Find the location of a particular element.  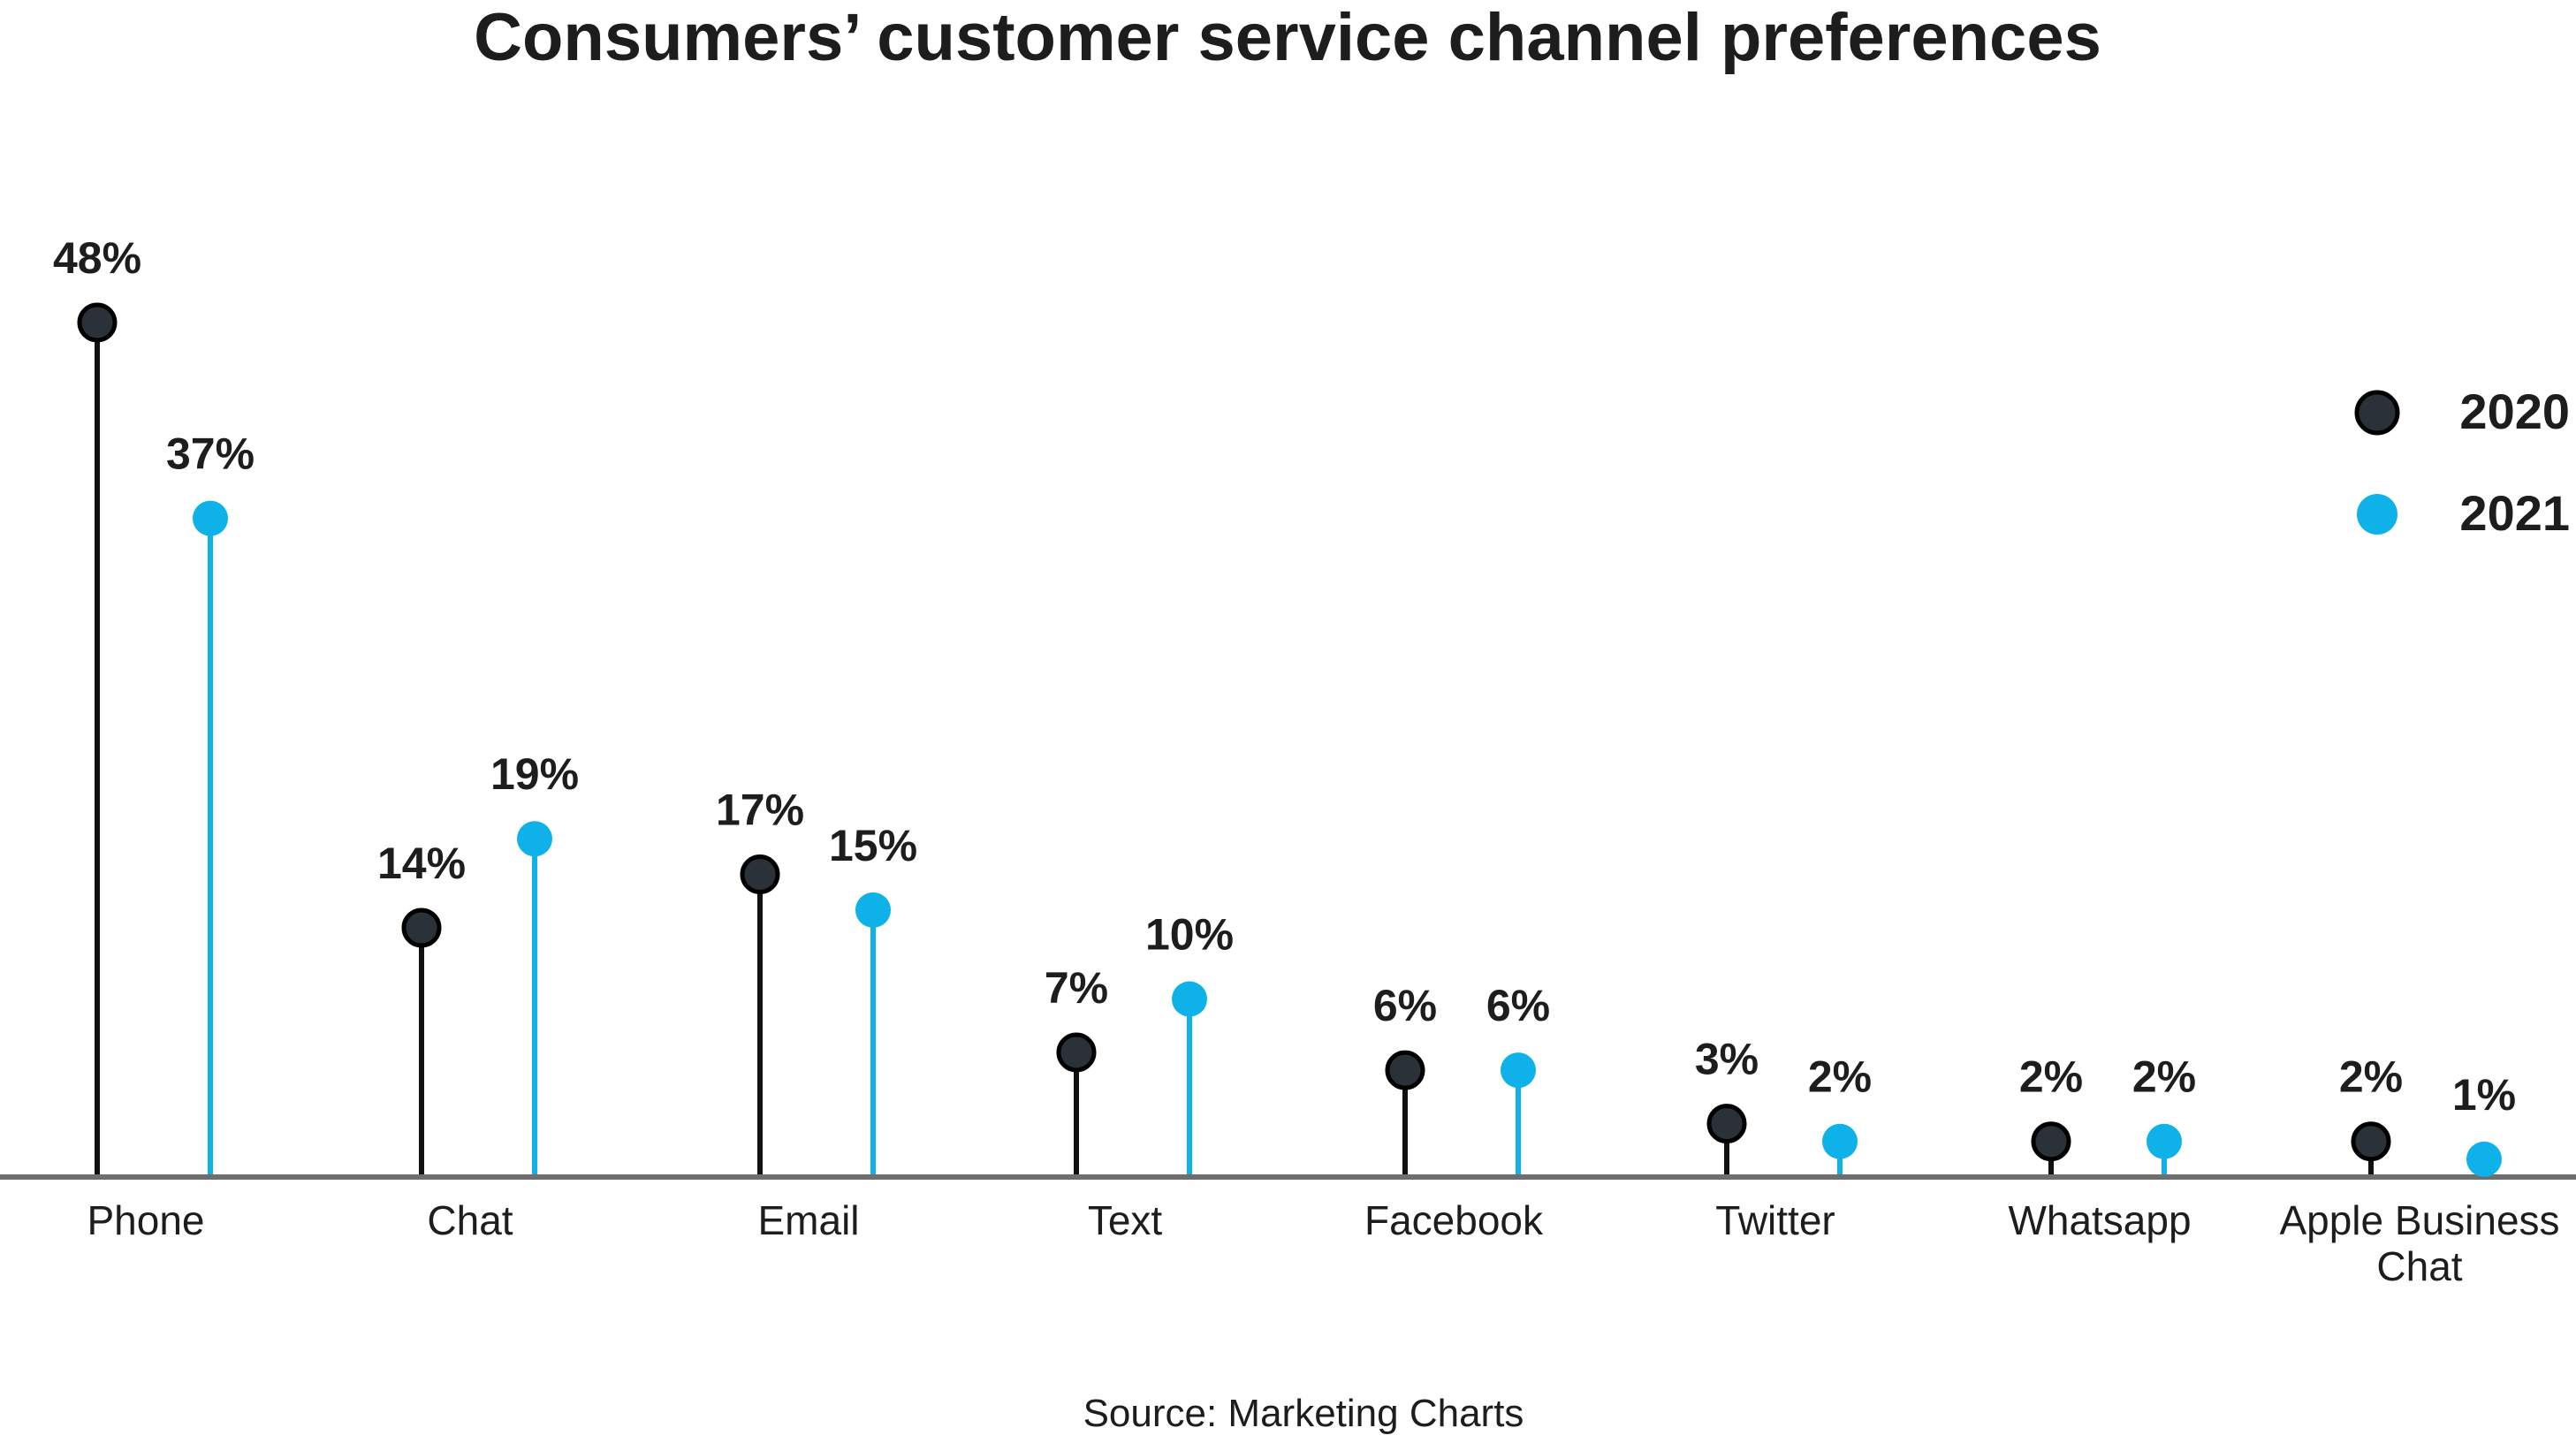

value-label-2021-6: 2% is located at coordinates (2164, 1077).